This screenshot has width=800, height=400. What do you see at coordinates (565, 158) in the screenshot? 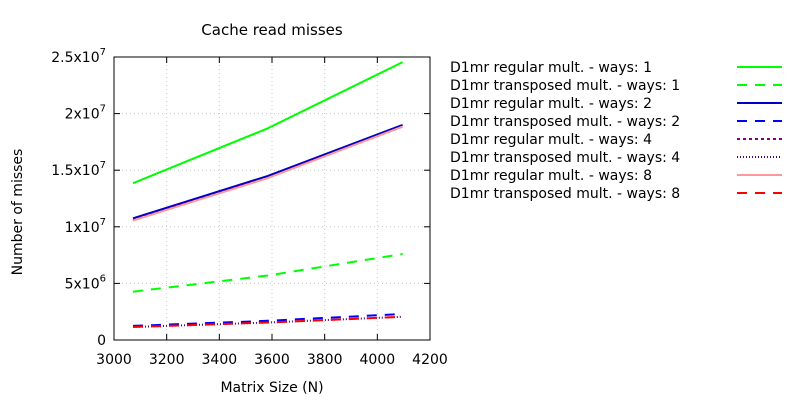
I see `legend-entry-label: D1mr transposed mult. - ways: 4` at bounding box center [565, 158].